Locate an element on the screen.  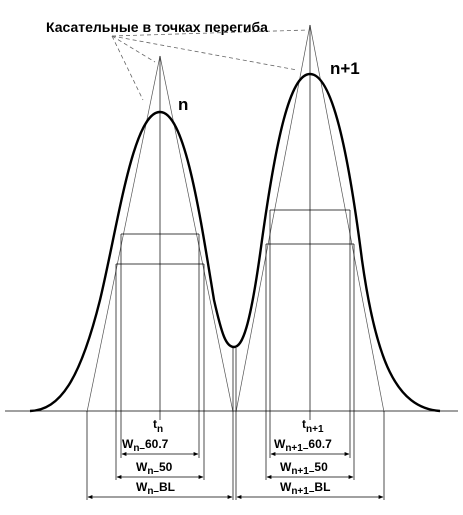
peak-label-n1: n+1 is located at coordinates (345, 68).